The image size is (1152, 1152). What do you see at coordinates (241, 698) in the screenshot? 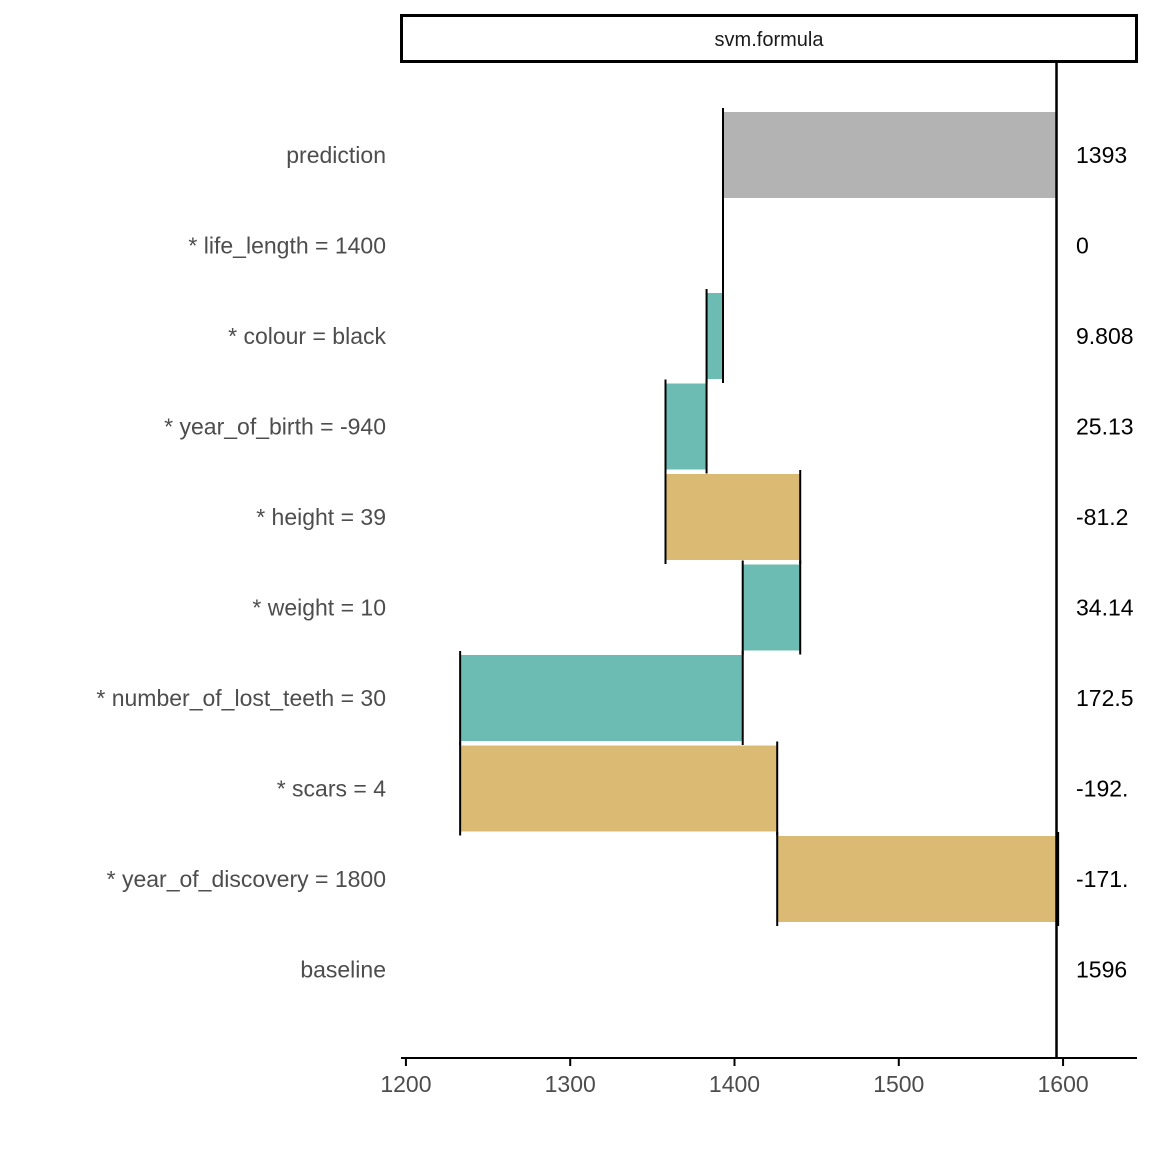
I see `row-label-number-of-lost-teeth-30: * number_of_lost_teeth = 30` at bounding box center [241, 698].